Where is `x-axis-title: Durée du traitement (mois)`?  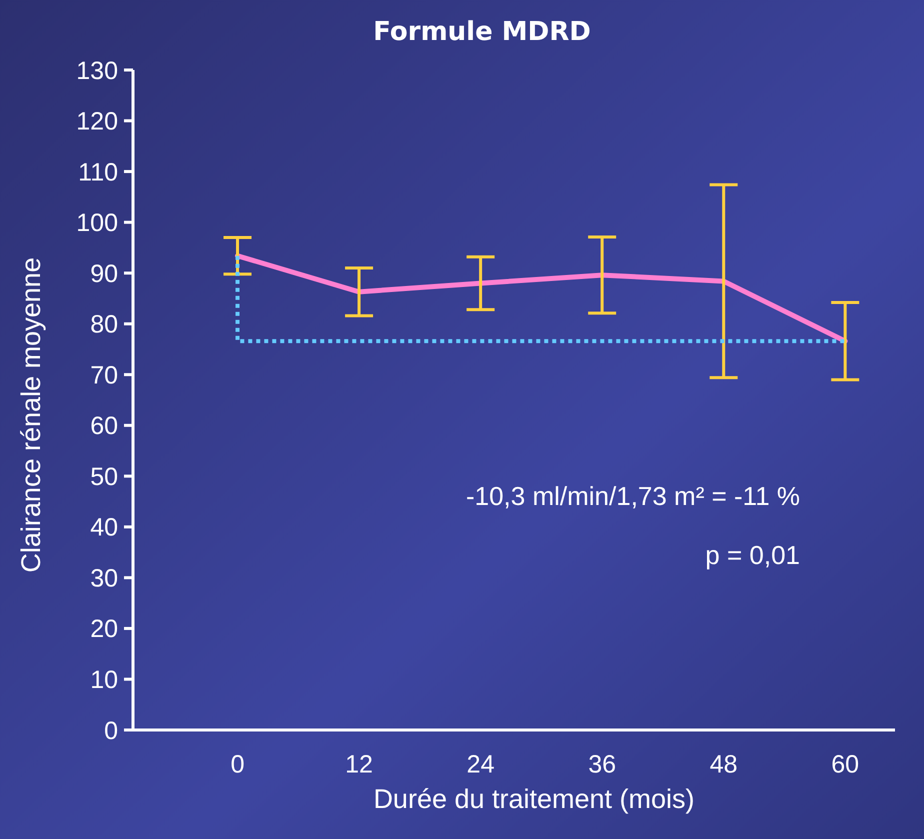 x-axis-title: Durée du traitement (mois) is located at coordinates (534, 799).